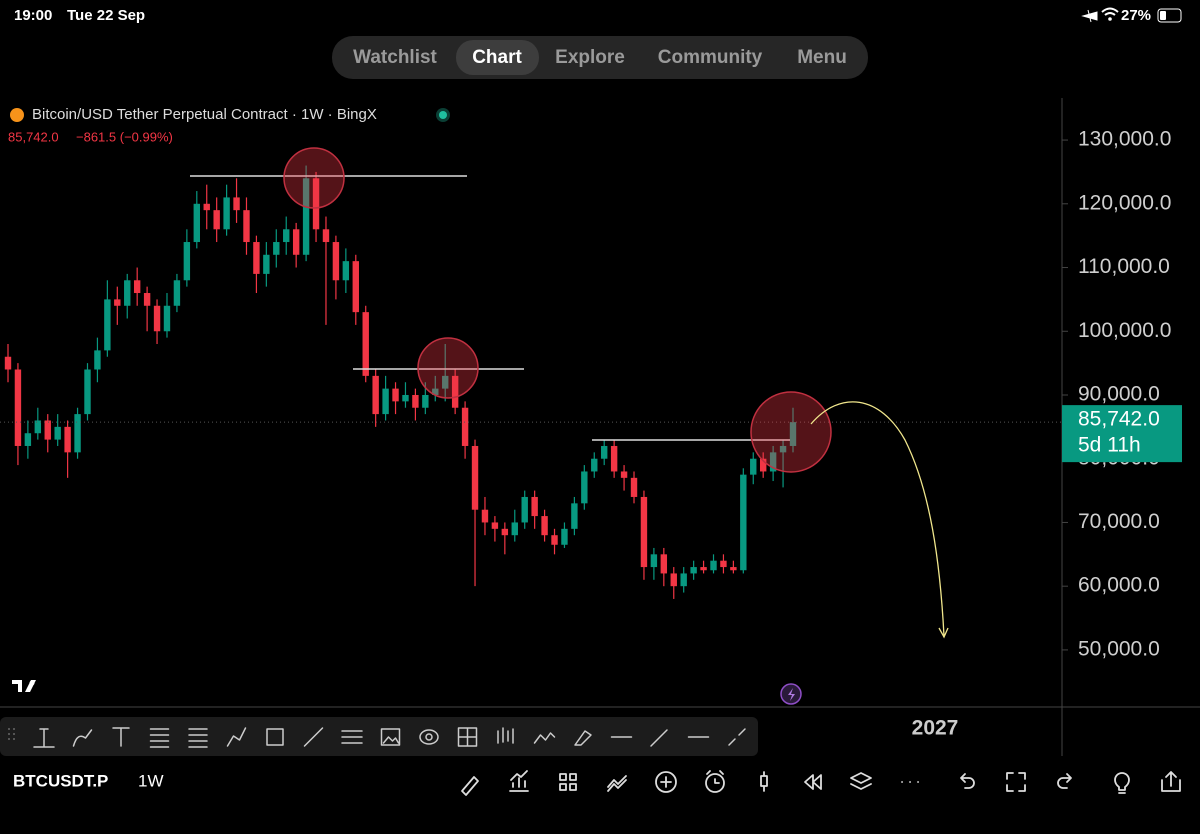  What do you see at coordinates (32, 683) in the screenshot?
I see `tv-logo-dot` at bounding box center [32, 683].